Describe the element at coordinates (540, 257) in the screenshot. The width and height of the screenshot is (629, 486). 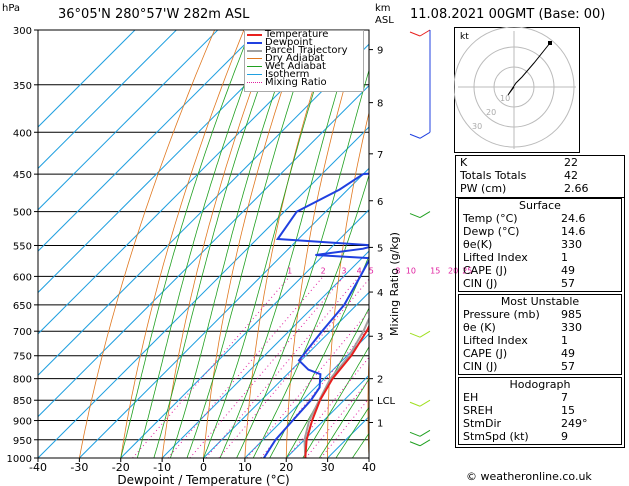
I see `surface-row: Lifted Index 1` at that location.